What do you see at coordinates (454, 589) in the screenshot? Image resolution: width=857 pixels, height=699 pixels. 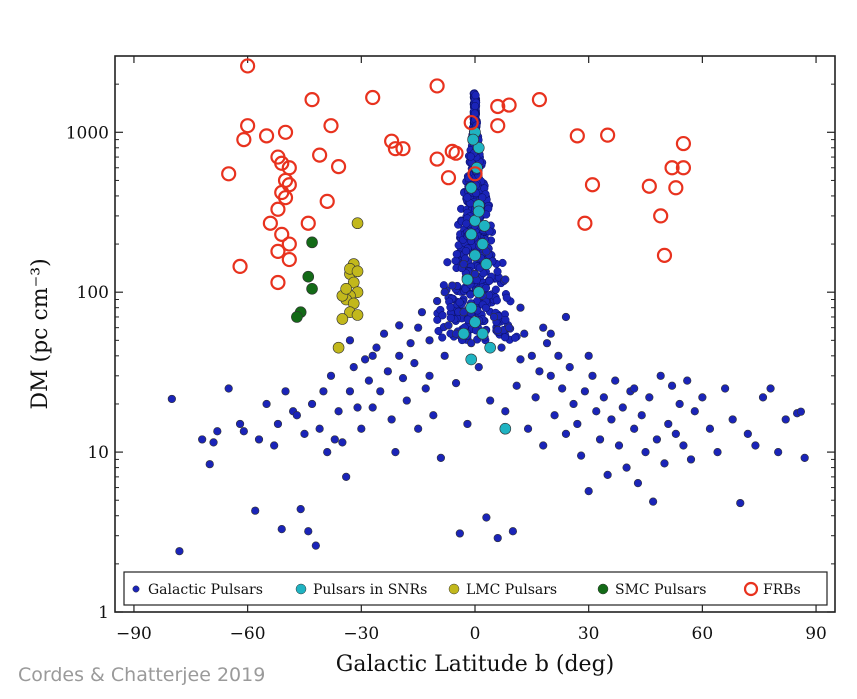 I see `legend-marker-lmc-pulsars` at bounding box center [454, 589].